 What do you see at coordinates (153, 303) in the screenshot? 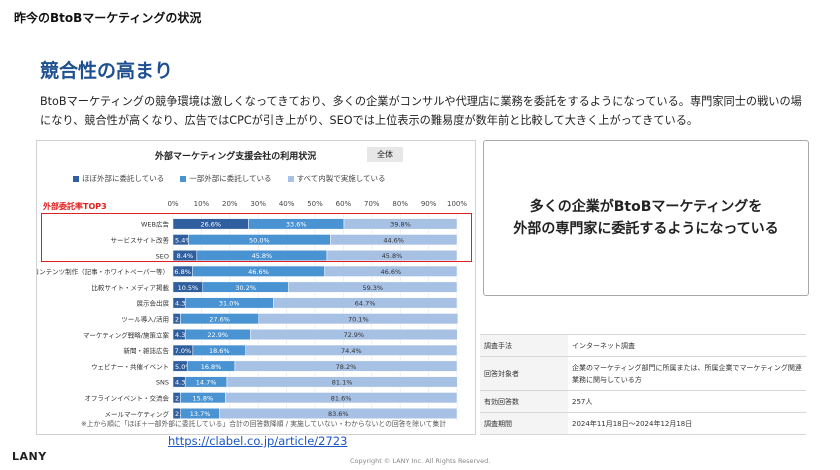
I see `category-label: 展示会出展` at bounding box center [153, 303].